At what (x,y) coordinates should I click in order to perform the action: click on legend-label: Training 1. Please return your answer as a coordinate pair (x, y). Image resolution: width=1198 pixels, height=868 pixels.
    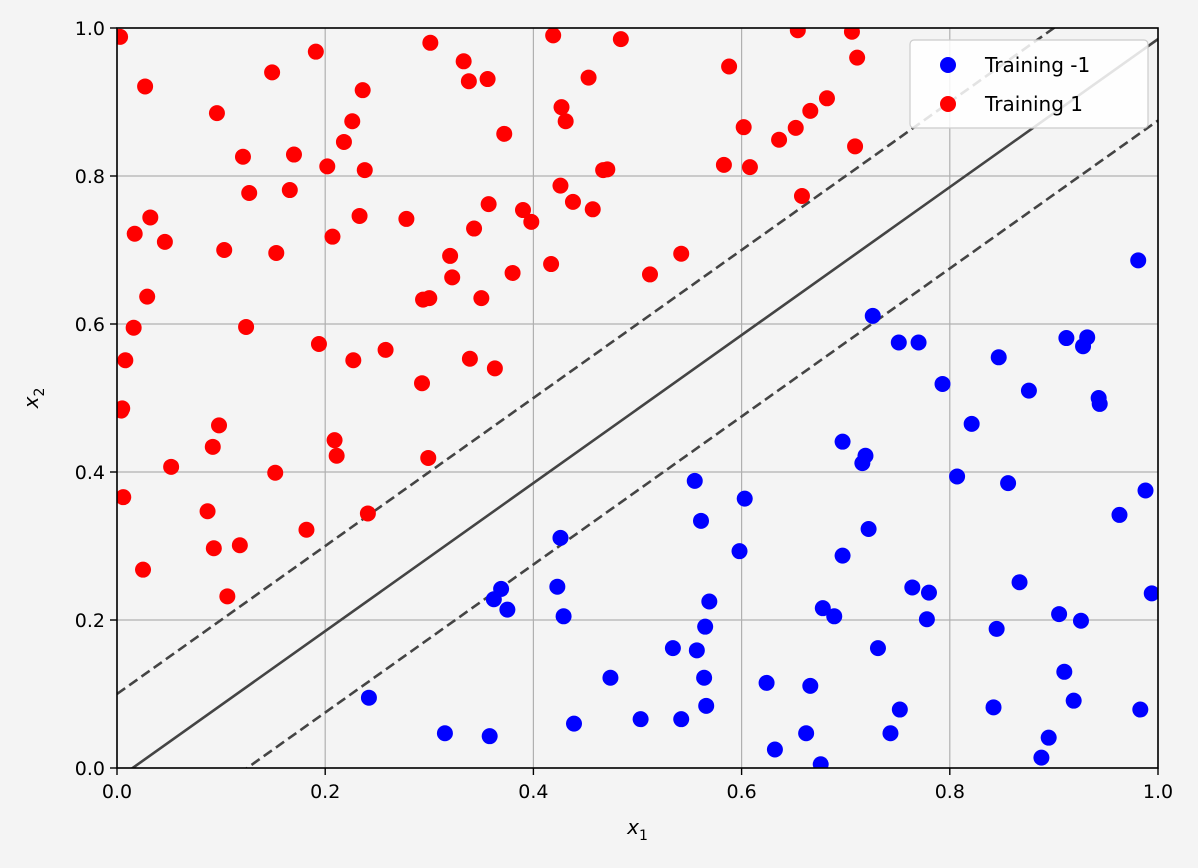
    Looking at the image, I should click on (1033, 104).